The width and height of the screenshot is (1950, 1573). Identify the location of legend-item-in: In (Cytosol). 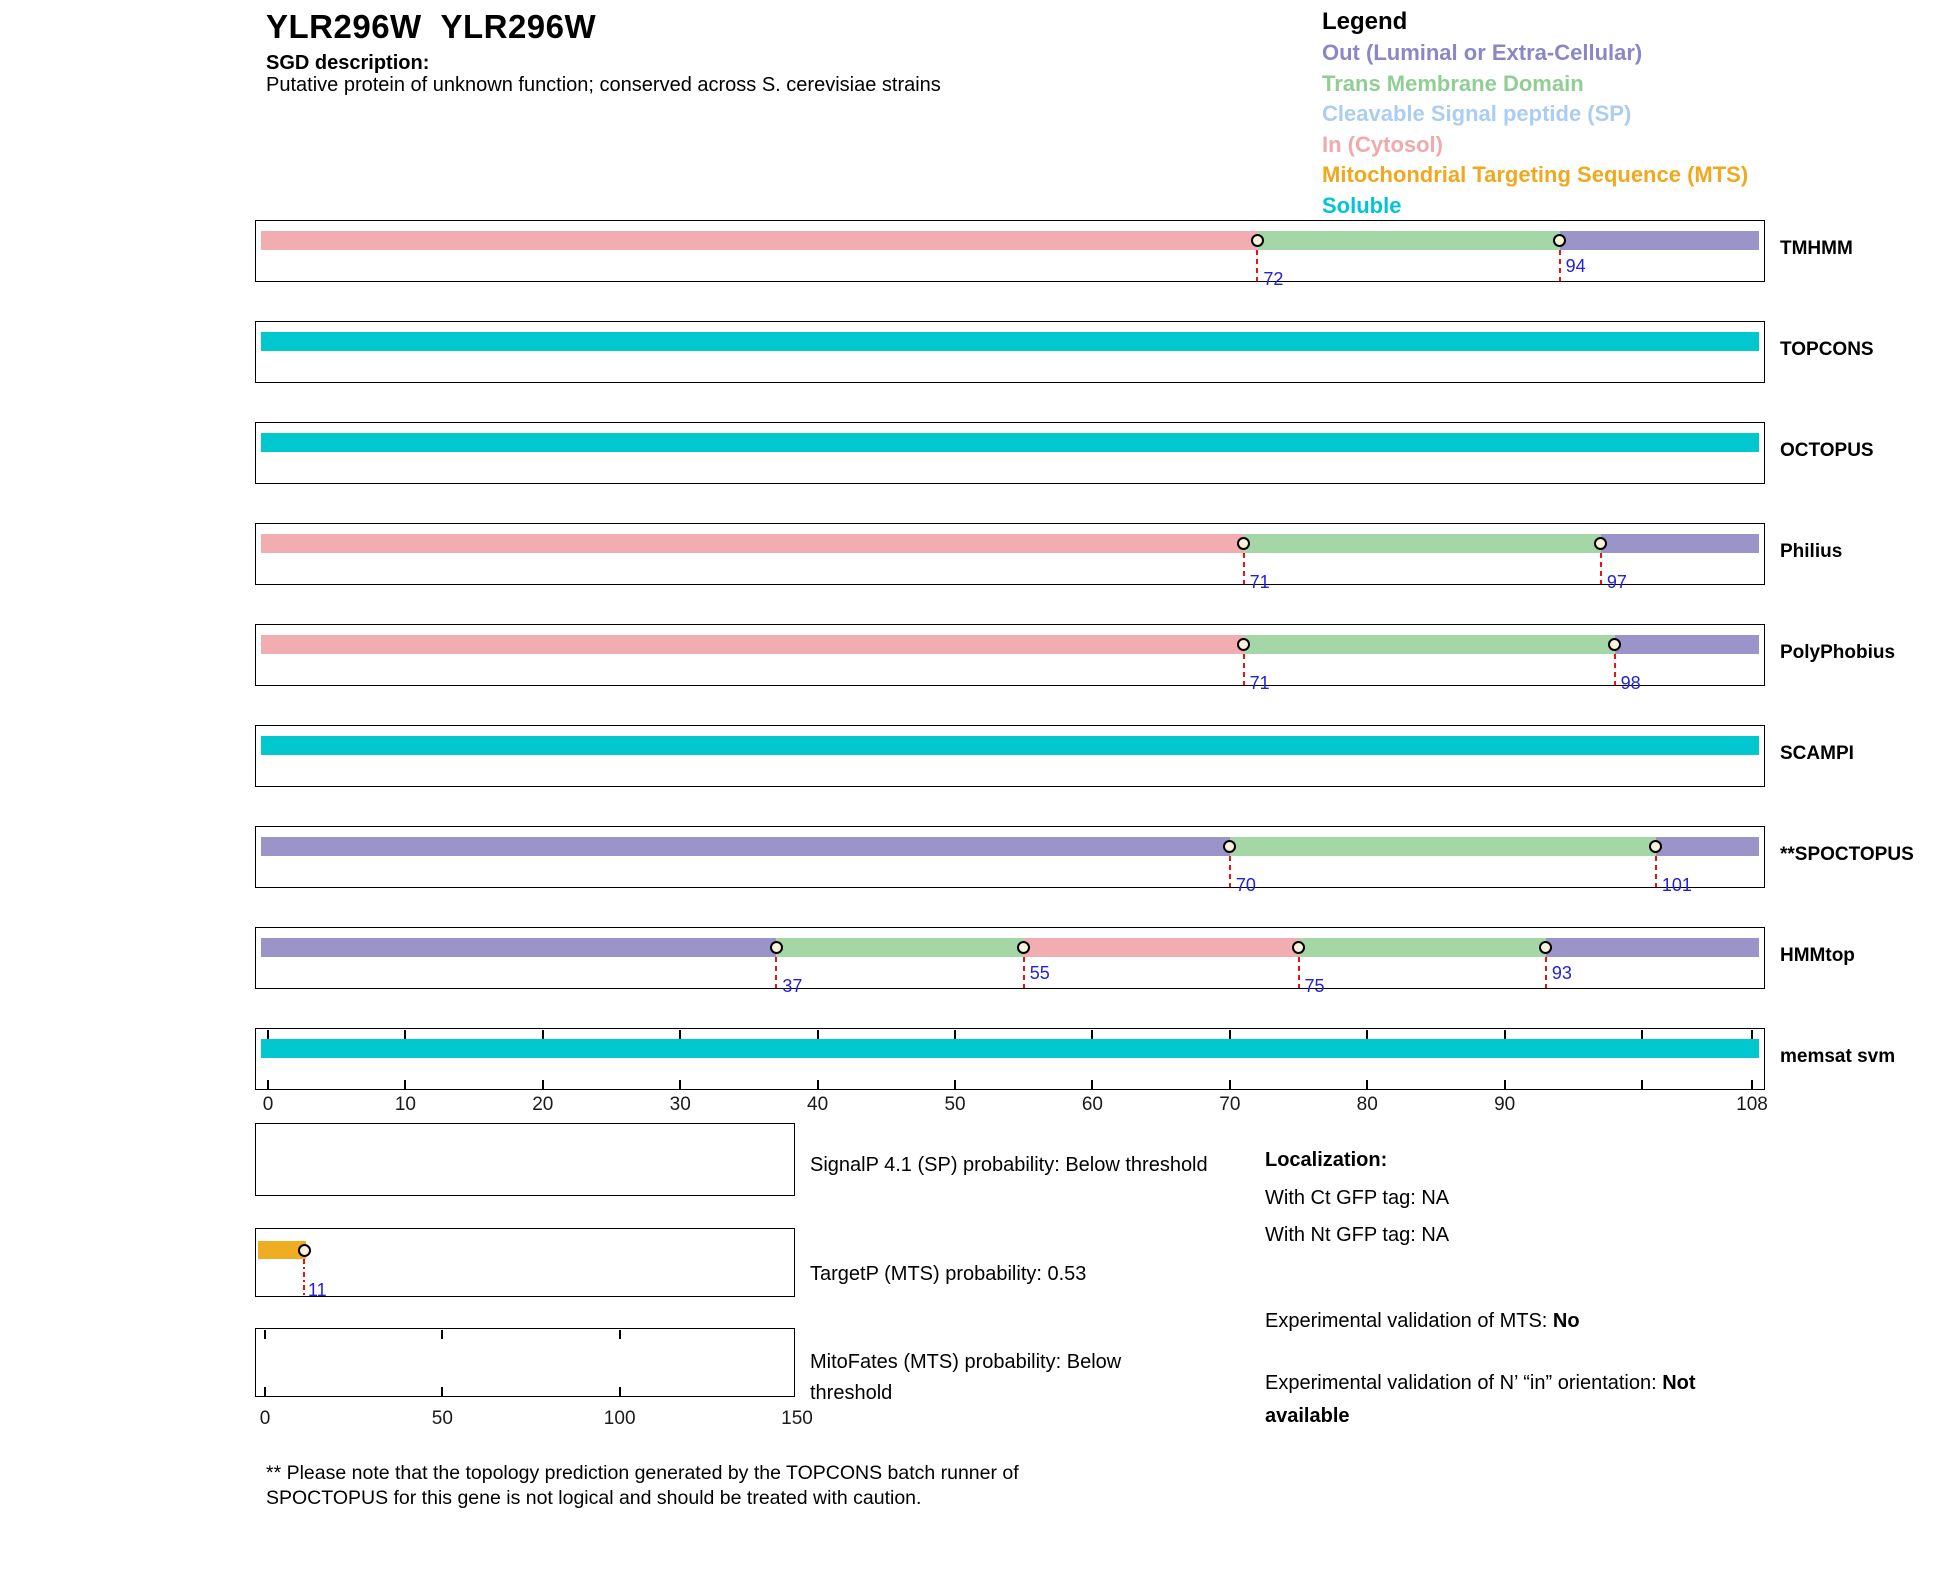
(1382, 144).